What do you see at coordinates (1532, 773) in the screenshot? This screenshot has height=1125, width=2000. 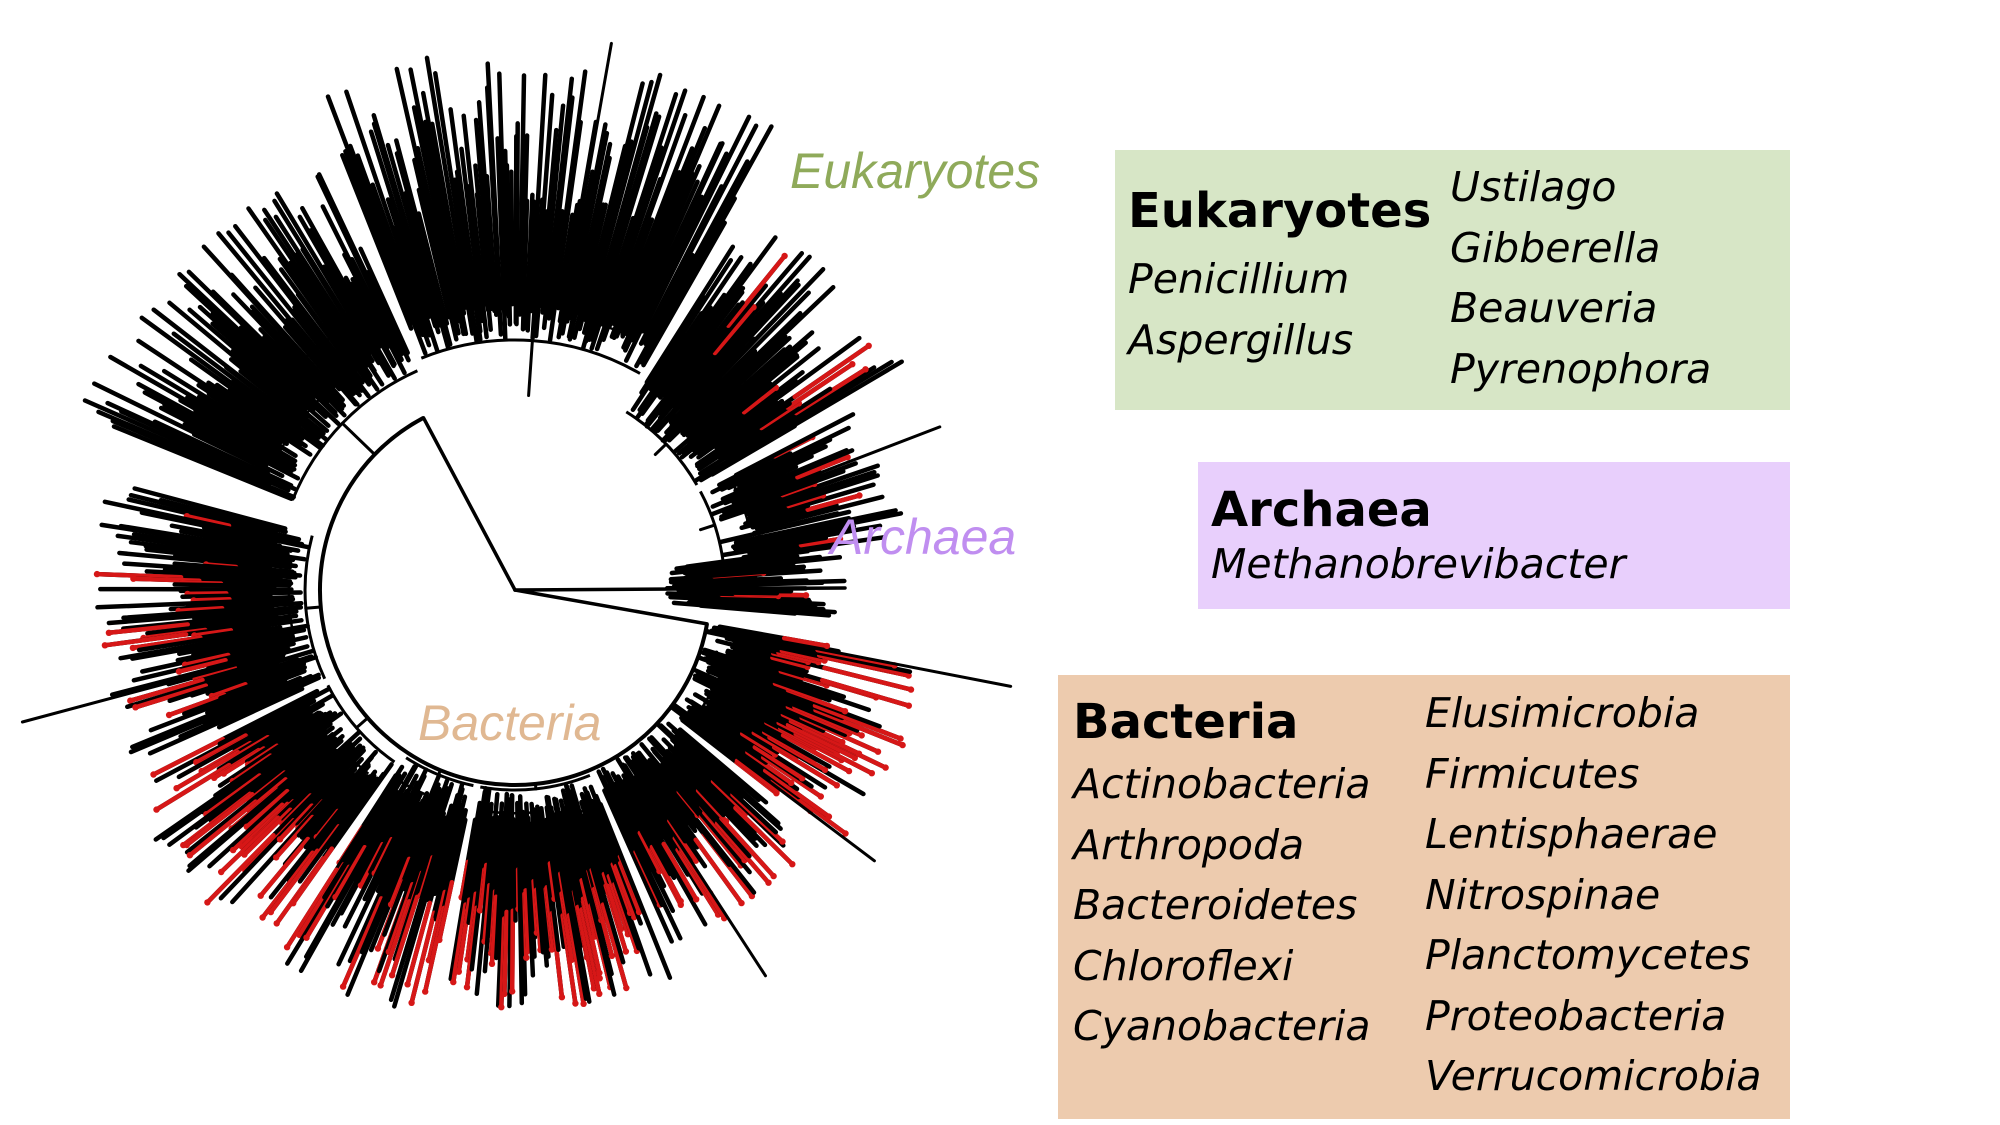 I see `phylum-item: Firmicutes` at bounding box center [1532, 773].